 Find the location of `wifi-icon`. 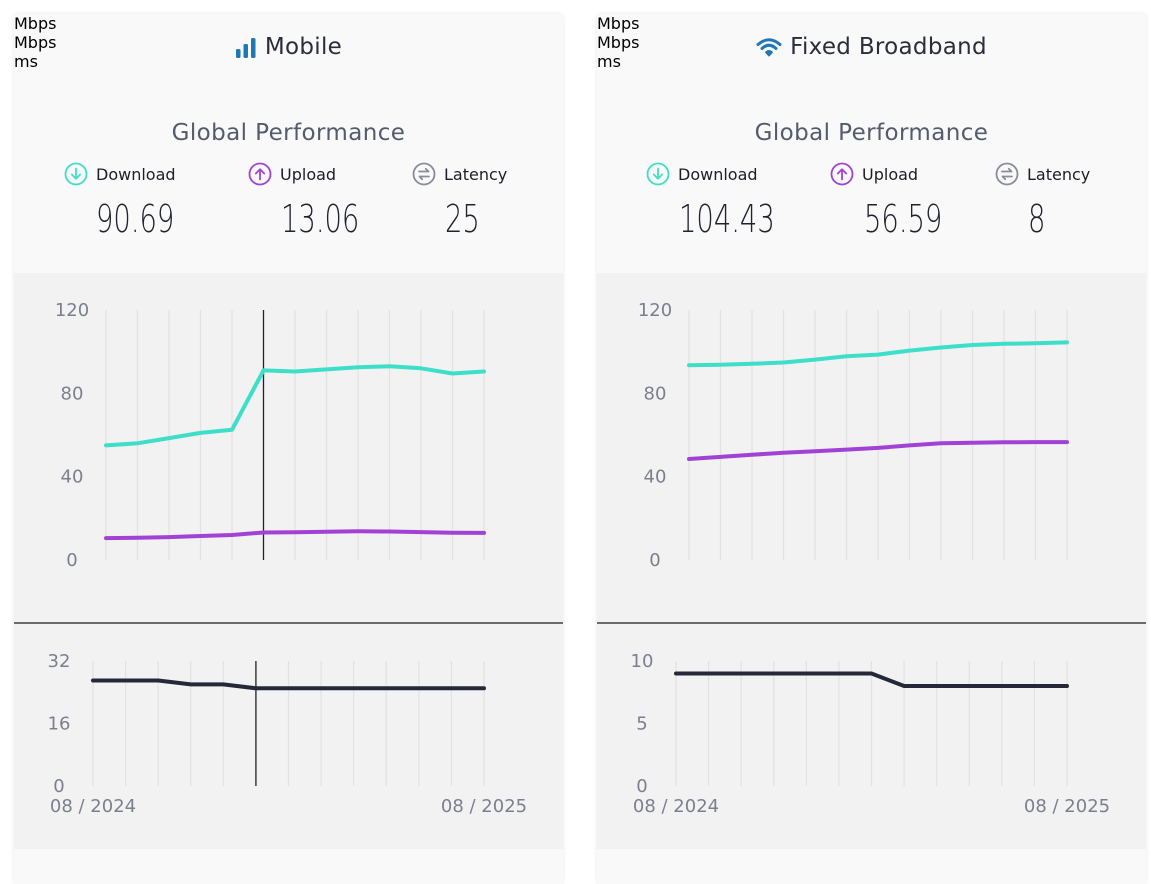

wifi-icon is located at coordinates (769, 47).